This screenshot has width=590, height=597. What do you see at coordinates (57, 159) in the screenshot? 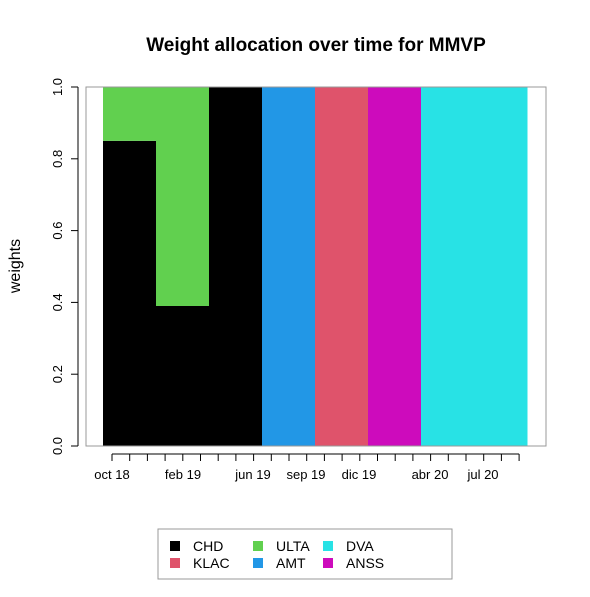
I see `y-tick-label: 0.8` at bounding box center [57, 159].